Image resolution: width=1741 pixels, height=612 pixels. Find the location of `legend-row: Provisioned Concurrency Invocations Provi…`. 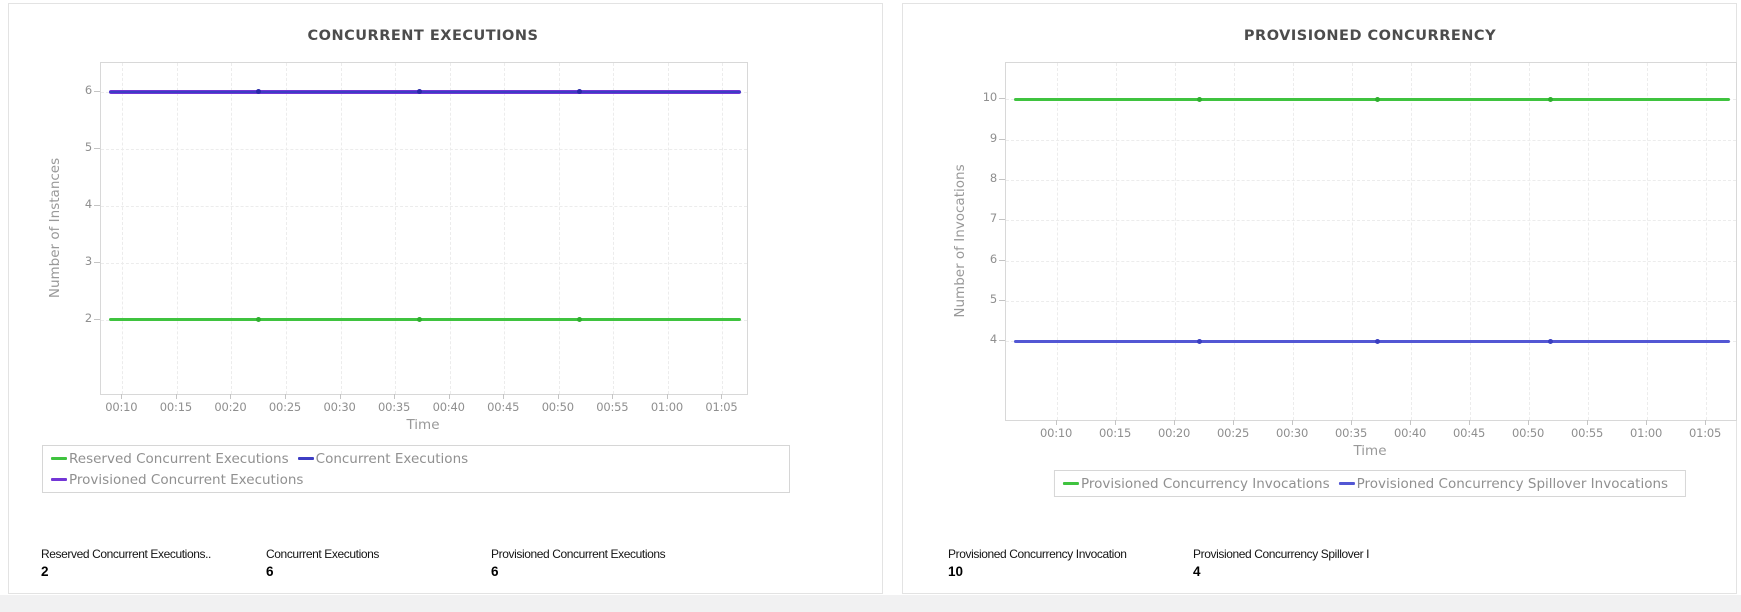

legend-row: Provisioned Concurrency Invocations Provi… is located at coordinates (1369, 483).